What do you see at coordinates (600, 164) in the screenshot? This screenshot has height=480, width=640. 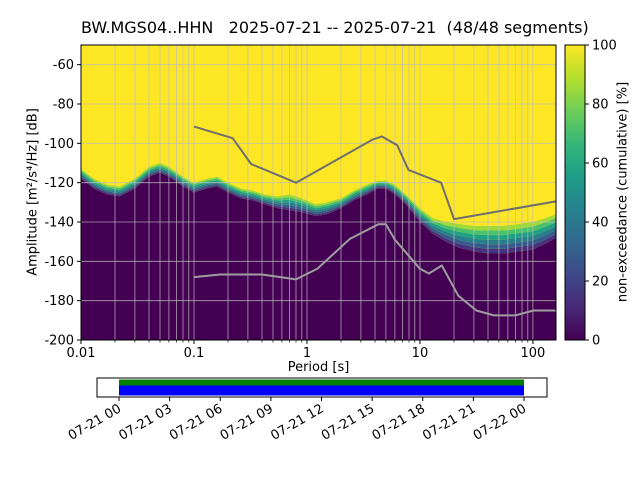 I see `colorbar-tick-label: 60` at bounding box center [600, 164].